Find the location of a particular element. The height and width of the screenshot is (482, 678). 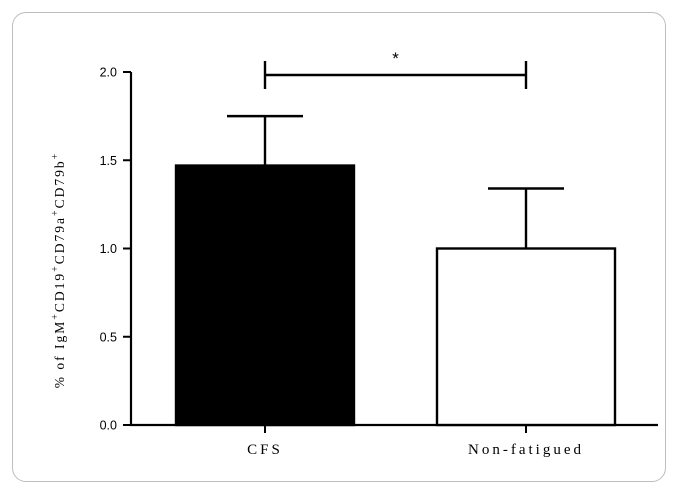

bar-cfs is located at coordinates (265, 295).